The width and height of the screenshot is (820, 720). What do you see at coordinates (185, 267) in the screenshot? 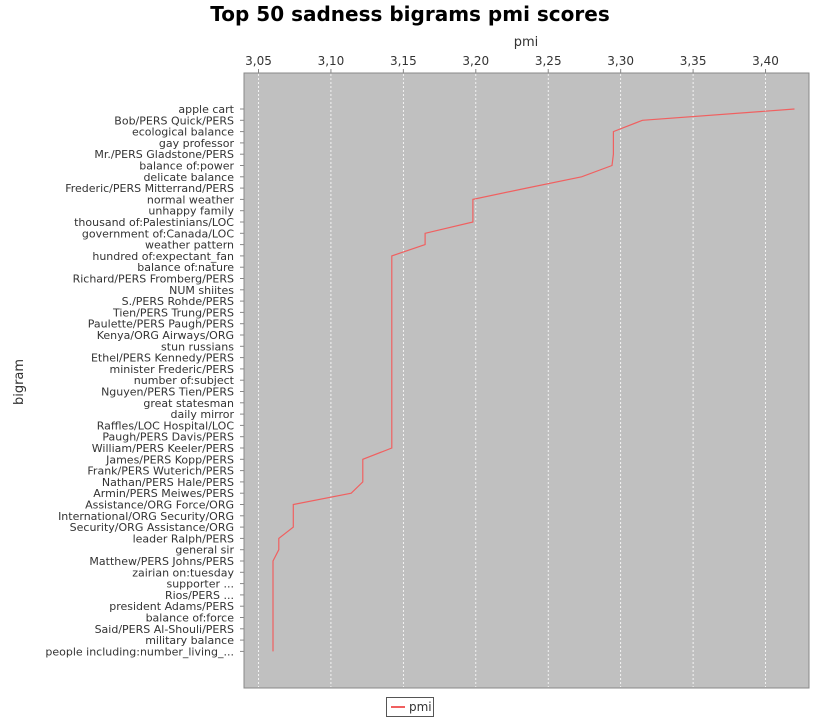
I see `y-tick-label: balance of:nature` at bounding box center [185, 267].